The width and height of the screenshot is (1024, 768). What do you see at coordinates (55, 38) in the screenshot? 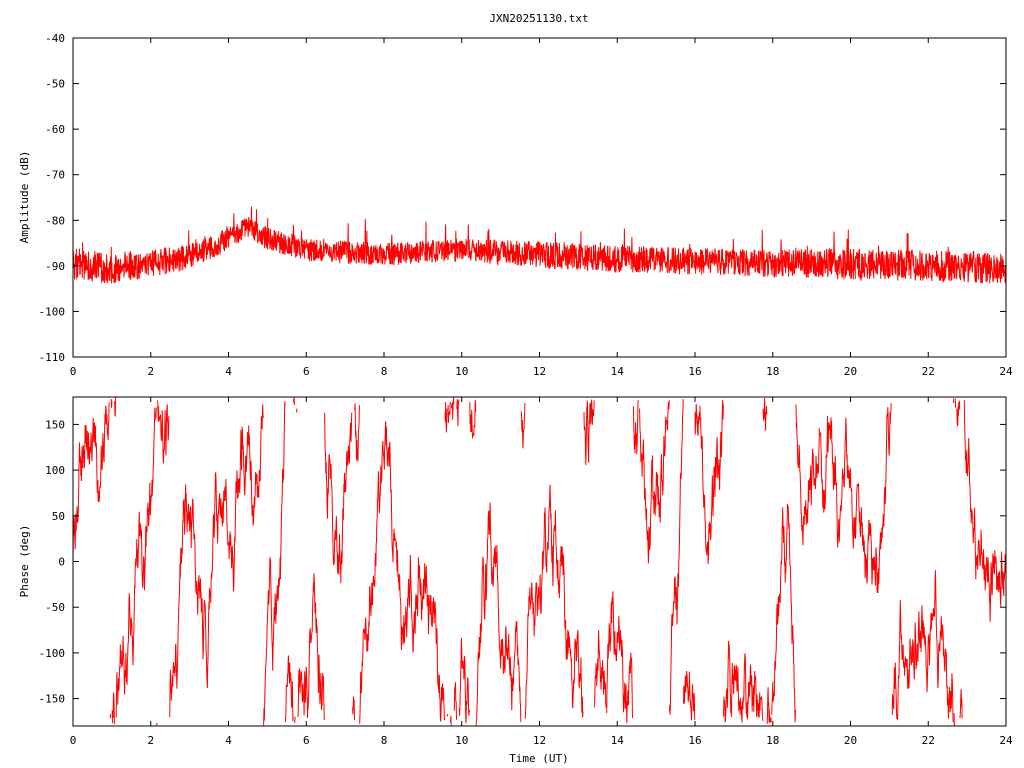
I see `y-tick-label: -40` at bounding box center [55, 38].